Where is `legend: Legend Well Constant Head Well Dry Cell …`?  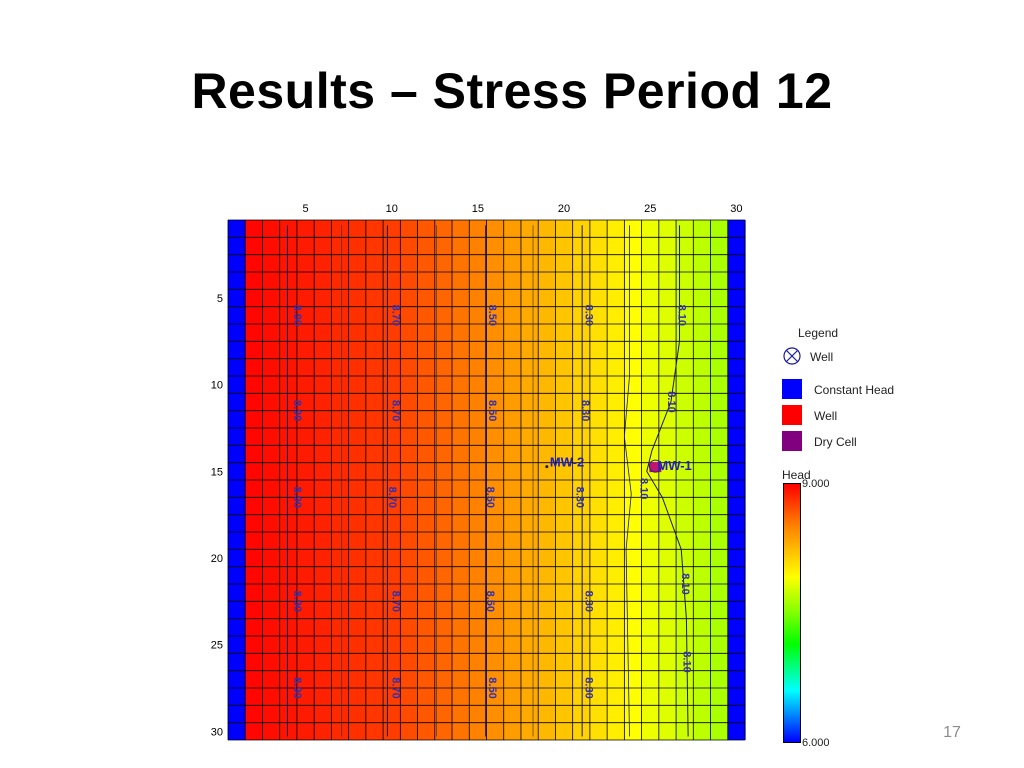 legend: Legend Well Constant Head Well Dry Cell … is located at coordinates (850, 541).